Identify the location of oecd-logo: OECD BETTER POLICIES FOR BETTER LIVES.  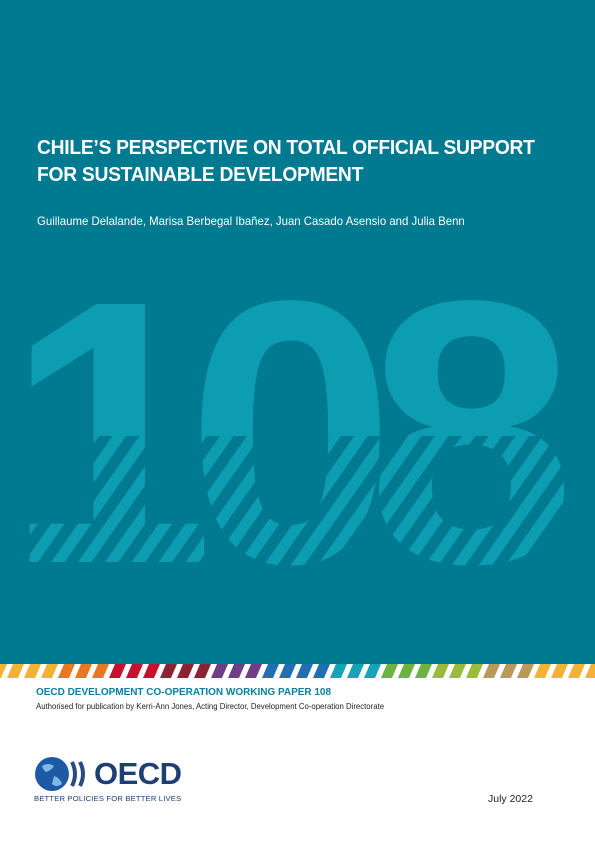
(114, 782).